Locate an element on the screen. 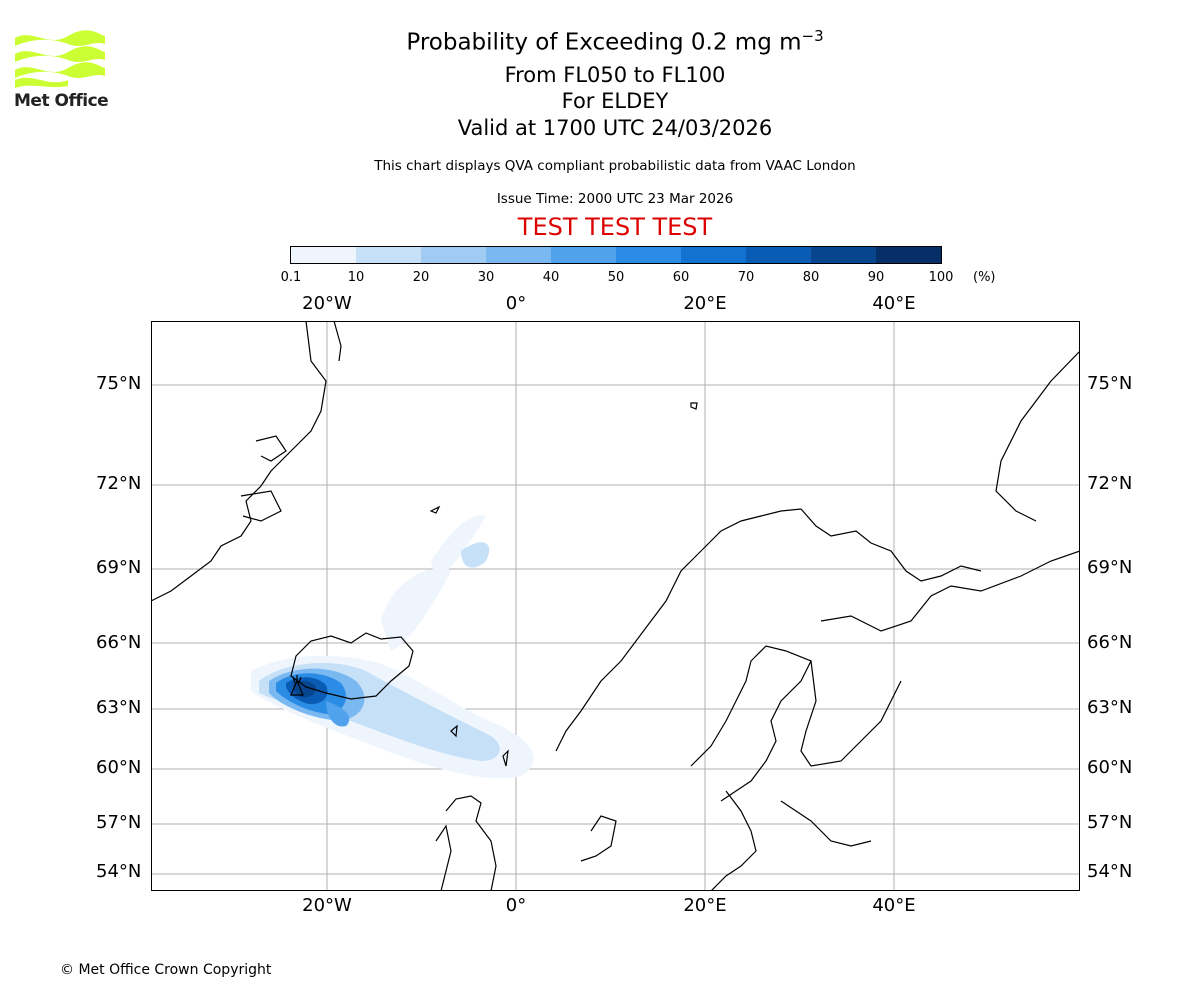  airspace-name: For ELDEY is located at coordinates (615, 101).